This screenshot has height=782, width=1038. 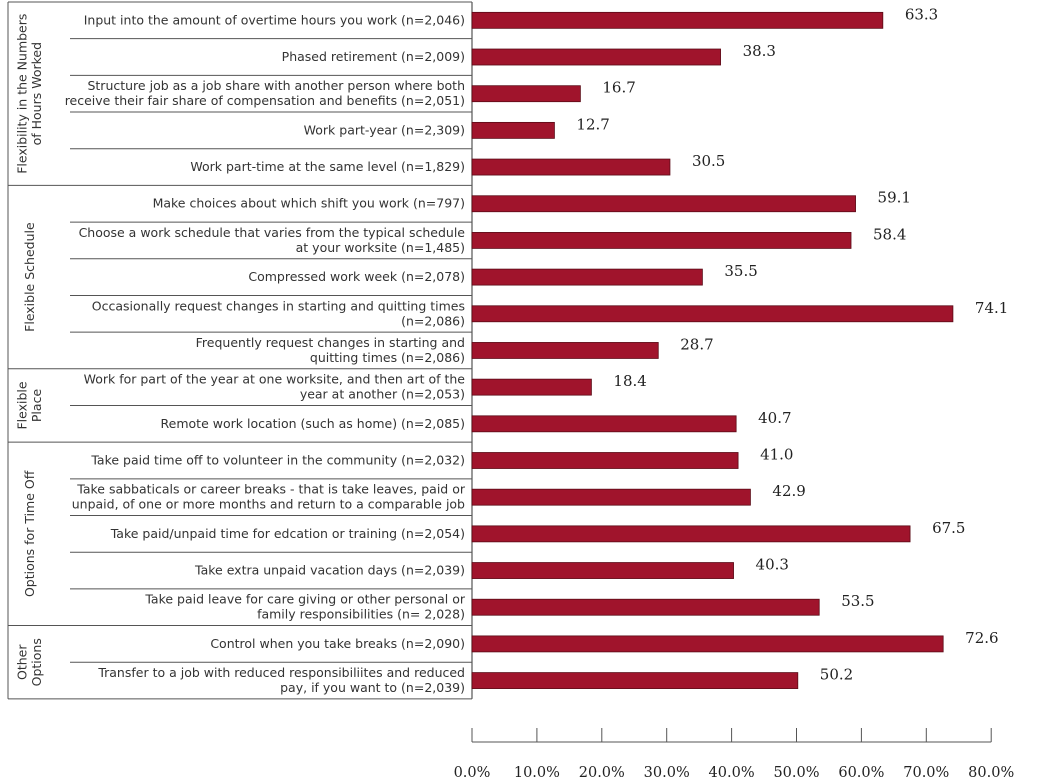 I want to click on group-label: Flexible, so click(x=22, y=405).